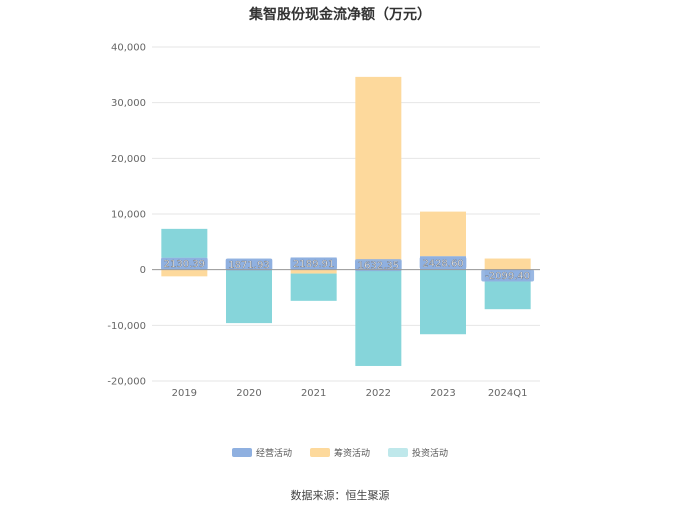 This screenshot has width=680, height=509. Describe the element at coordinates (184, 243) in the screenshot. I see `bar-投资活动-2019` at that location.